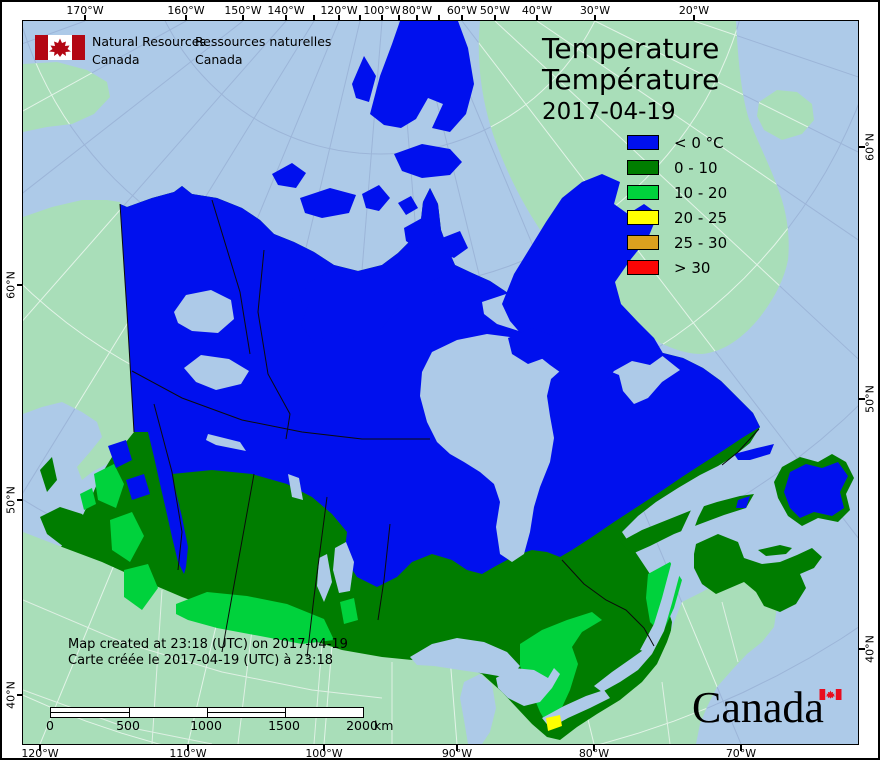 The image size is (880, 760). What do you see at coordinates (50, 725) in the screenshot?
I see `scale-bar-label: 0` at bounding box center [50, 725].